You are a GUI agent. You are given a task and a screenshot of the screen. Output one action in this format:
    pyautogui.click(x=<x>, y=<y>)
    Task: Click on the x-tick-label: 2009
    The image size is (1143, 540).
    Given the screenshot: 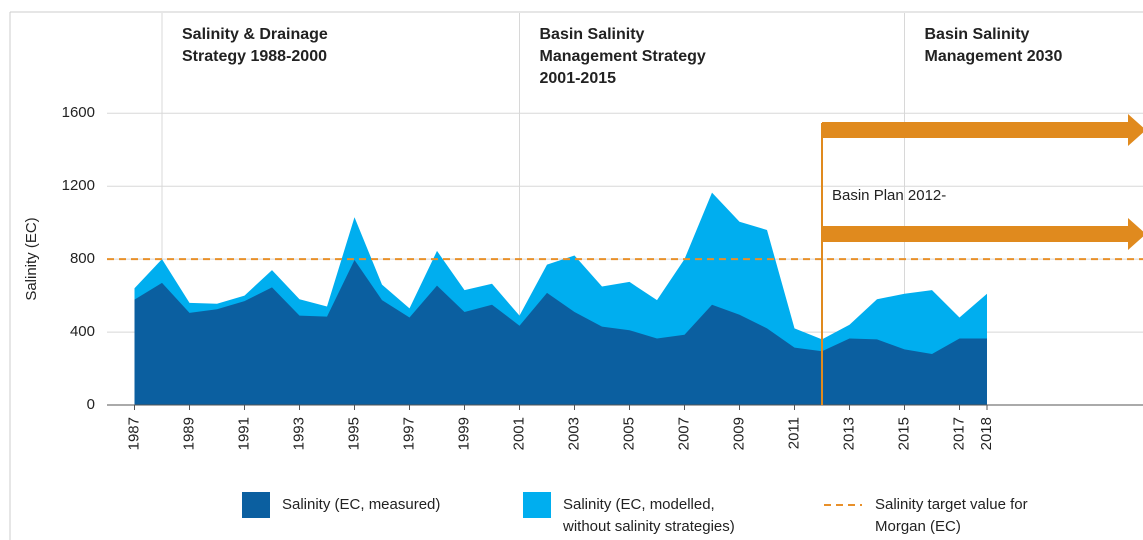 What is the action you would take?
    pyautogui.click(x=738, y=433)
    